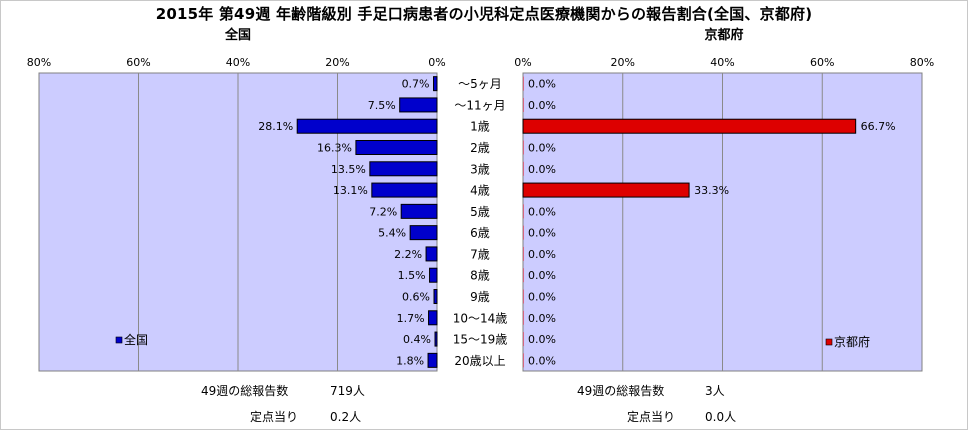 This screenshot has height=430, width=968. Describe the element at coordinates (334, 148) in the screenshot. I see `national-data-label: 16.3%` at that location.